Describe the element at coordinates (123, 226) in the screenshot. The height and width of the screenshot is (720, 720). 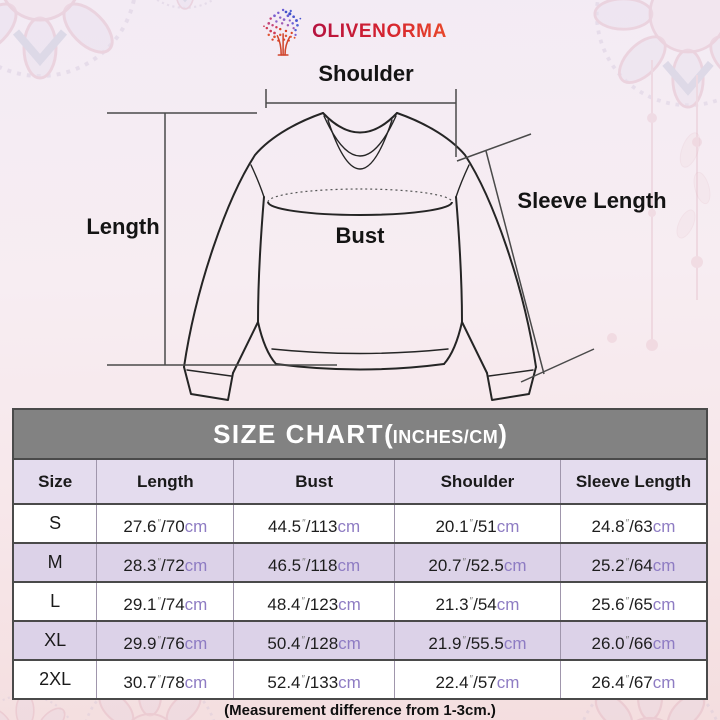
I see `length-label: Length` at that location.